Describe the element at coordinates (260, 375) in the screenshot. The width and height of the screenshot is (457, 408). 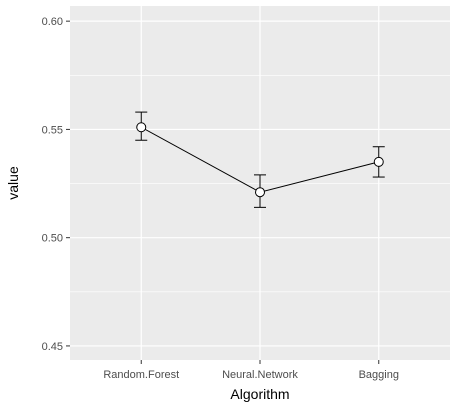
I see `x-tick-label: Neural.Network` at that location.